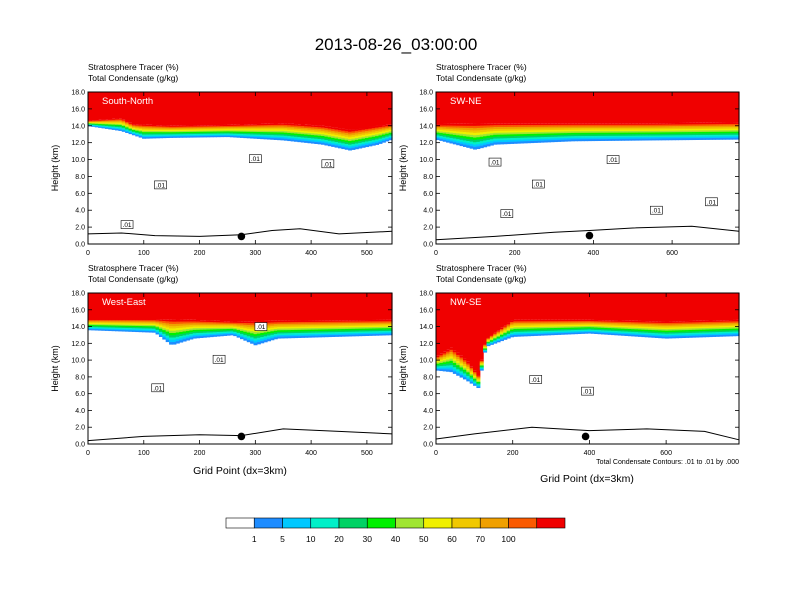 This screenshot has height=612, width=792. Describe the element at coordinates (466, 302) in the screenshot. I see `panel-name-label: NW-SE` at that location.